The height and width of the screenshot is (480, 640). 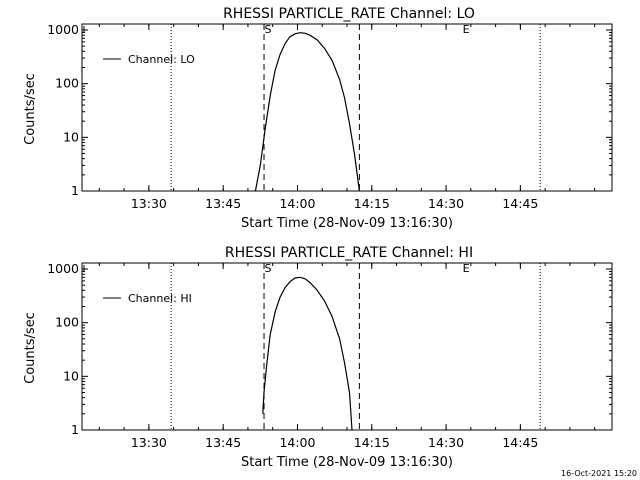 I want to click on legend-label: Channel: LO, so click(x=161, y=59).